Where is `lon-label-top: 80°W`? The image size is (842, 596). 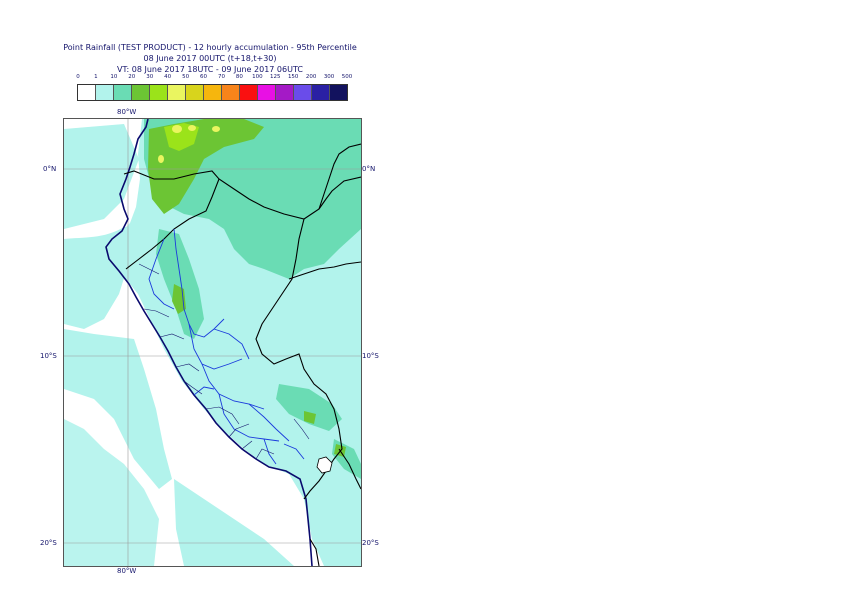 lon-label-top: 80°W is located at coordinates (127, 112).